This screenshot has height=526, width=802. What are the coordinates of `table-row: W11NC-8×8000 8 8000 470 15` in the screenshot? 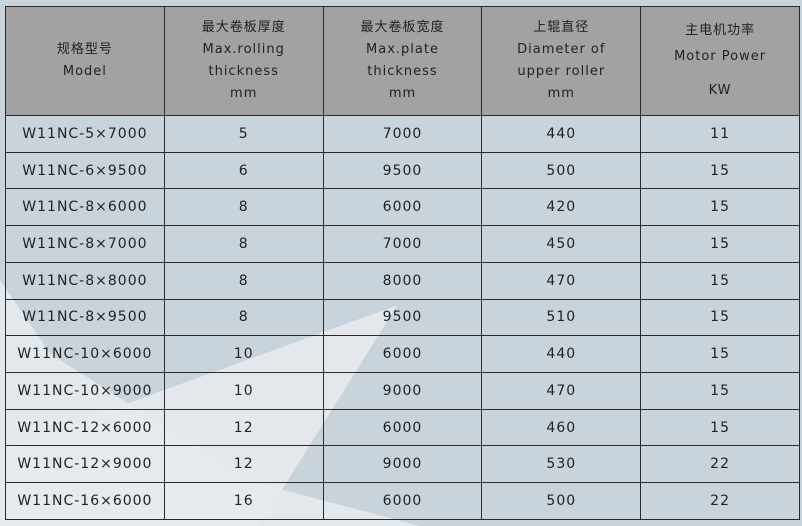 It's located at (402, 280).